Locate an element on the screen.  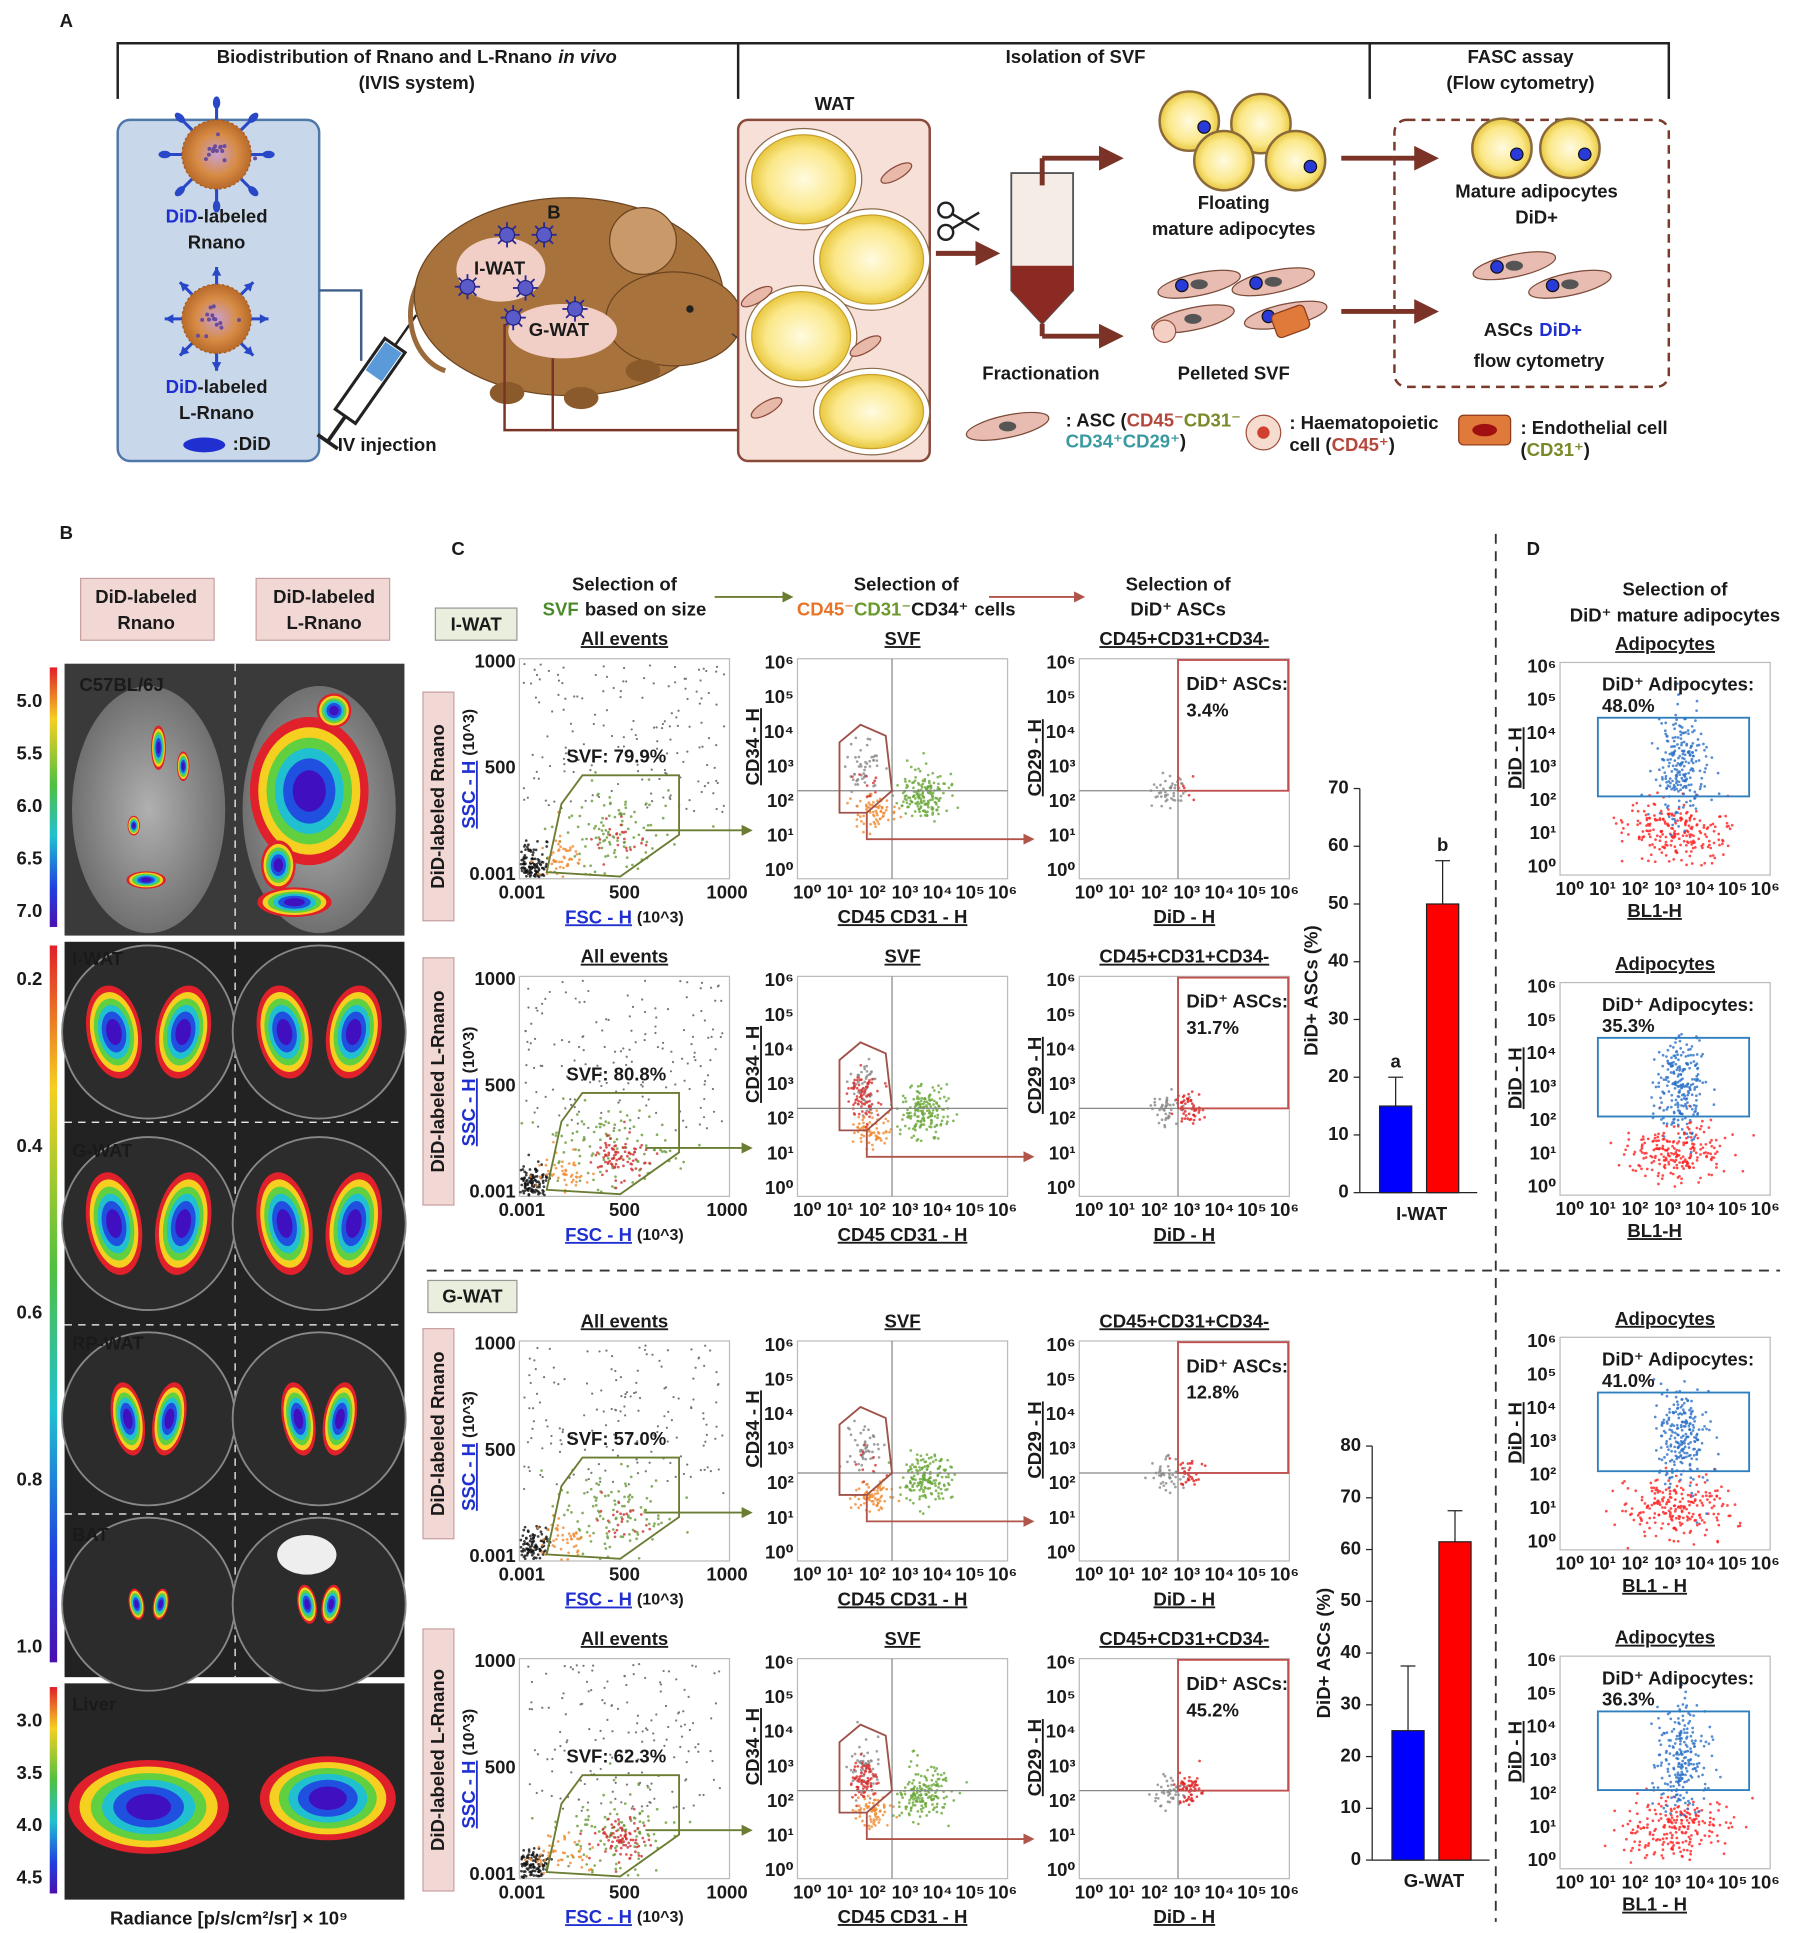
x-tick-label: 10⁶ is located at coordinates (1002, 891).